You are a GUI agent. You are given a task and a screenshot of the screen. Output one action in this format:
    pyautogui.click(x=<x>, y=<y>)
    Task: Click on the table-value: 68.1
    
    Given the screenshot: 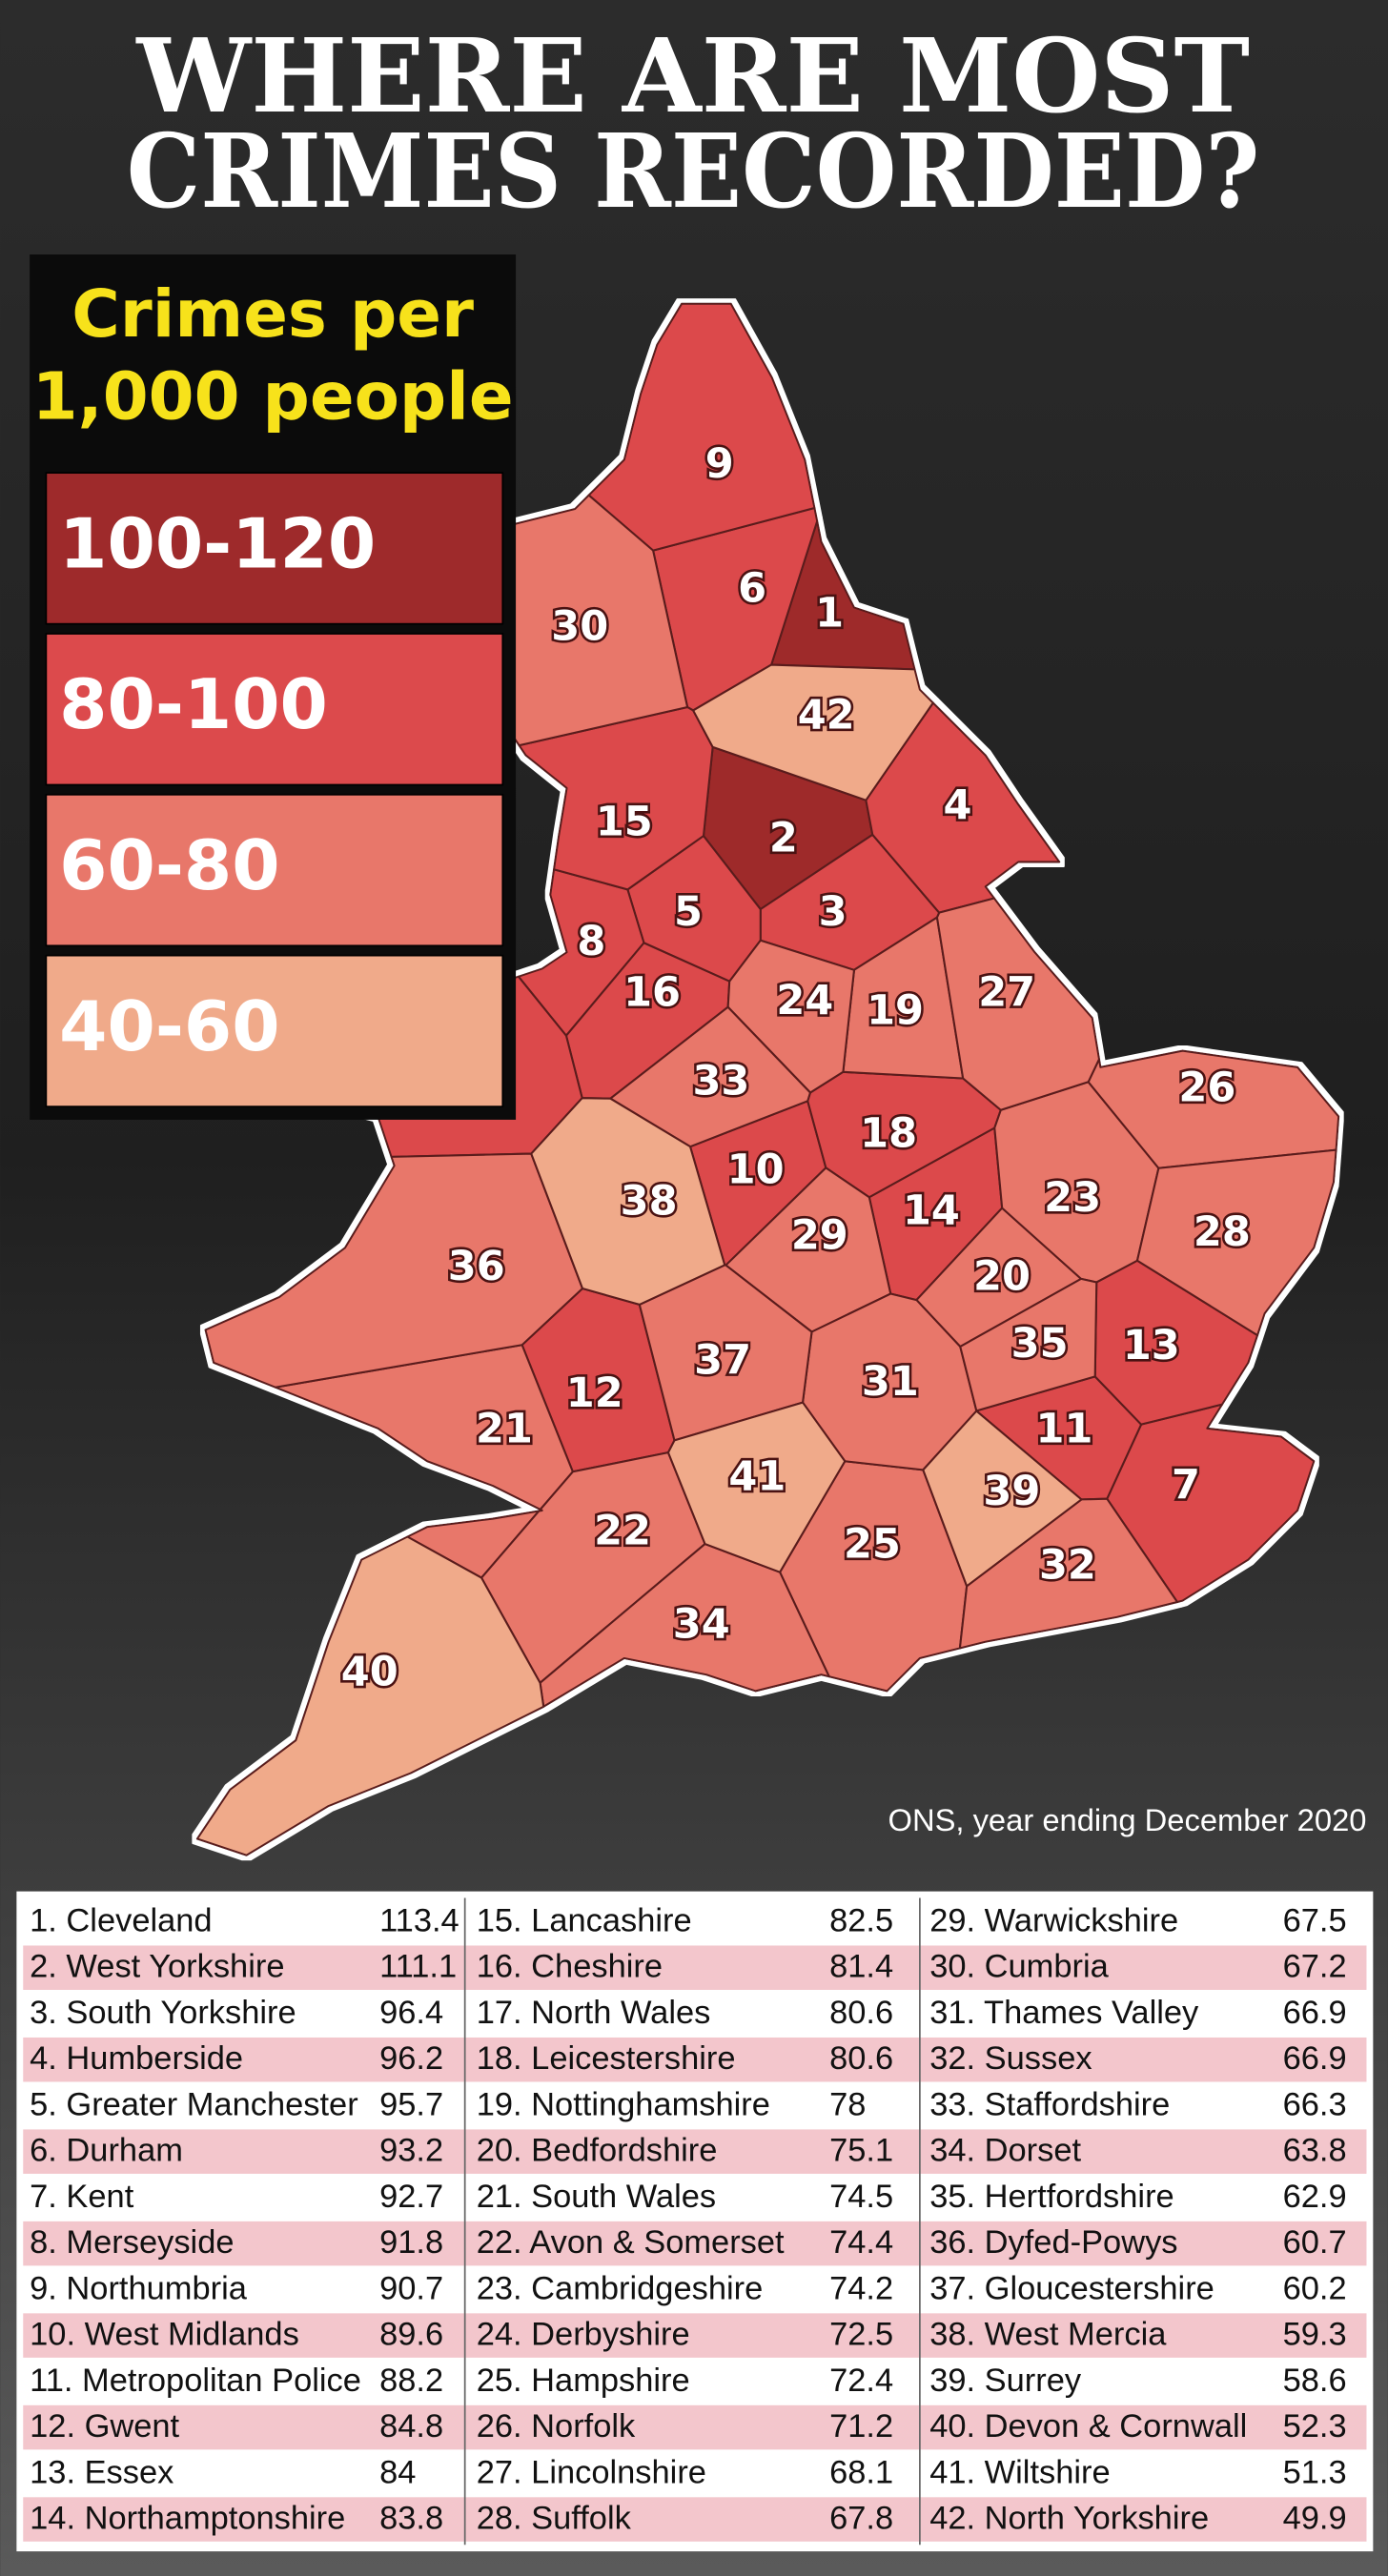 What is the action you would take?
    pyautogui.click(x=861, y=2472)
    